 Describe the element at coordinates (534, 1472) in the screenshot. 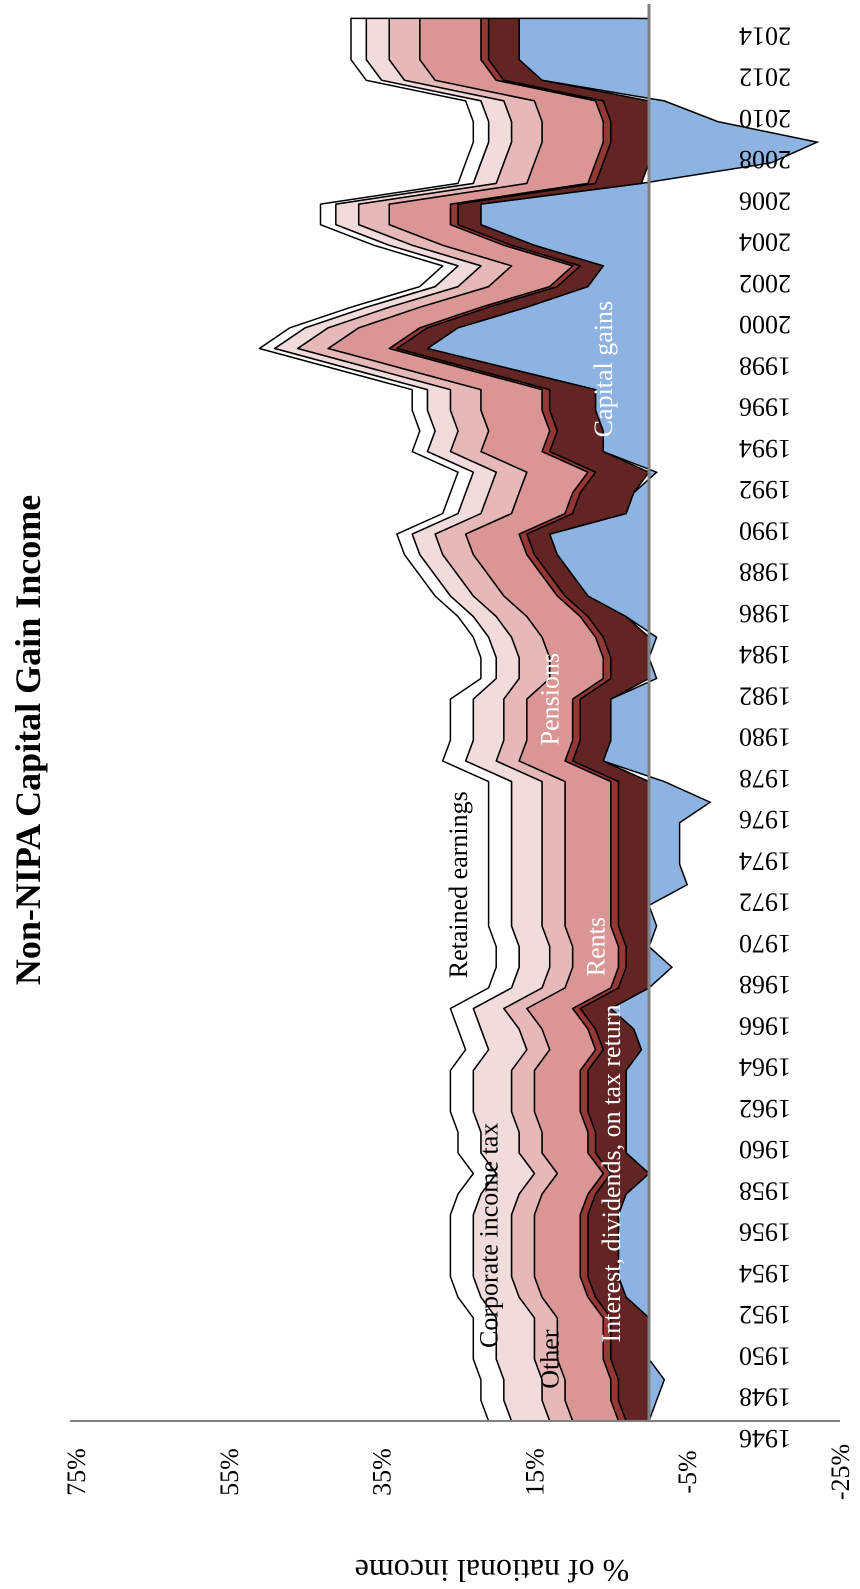

I see `y-tick-label: 15%` at that location.